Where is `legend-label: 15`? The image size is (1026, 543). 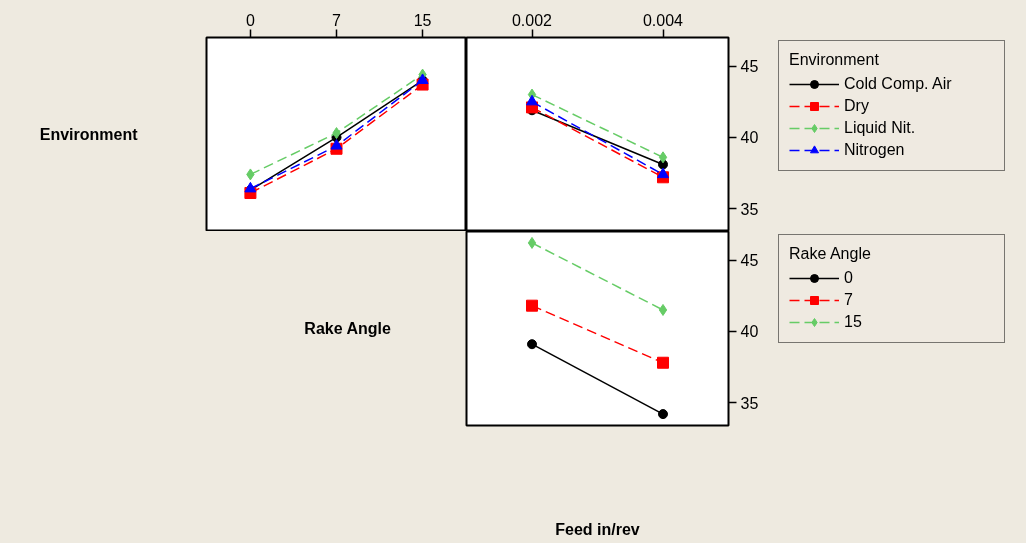
legend-label: 15 is located at coordinates (853, 322).